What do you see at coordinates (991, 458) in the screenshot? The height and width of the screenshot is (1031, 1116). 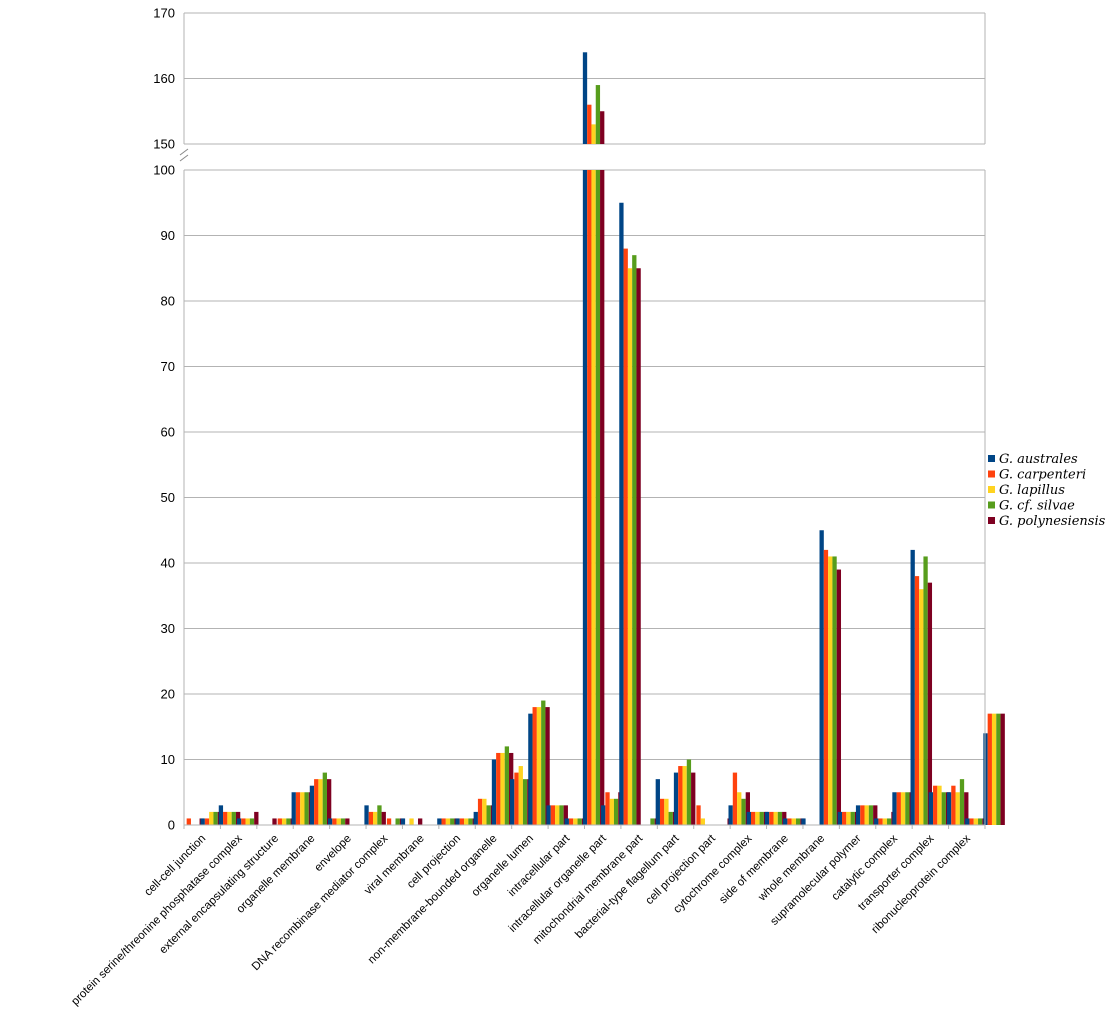 I see `legend-swatch` at bounding box center [991, 458].